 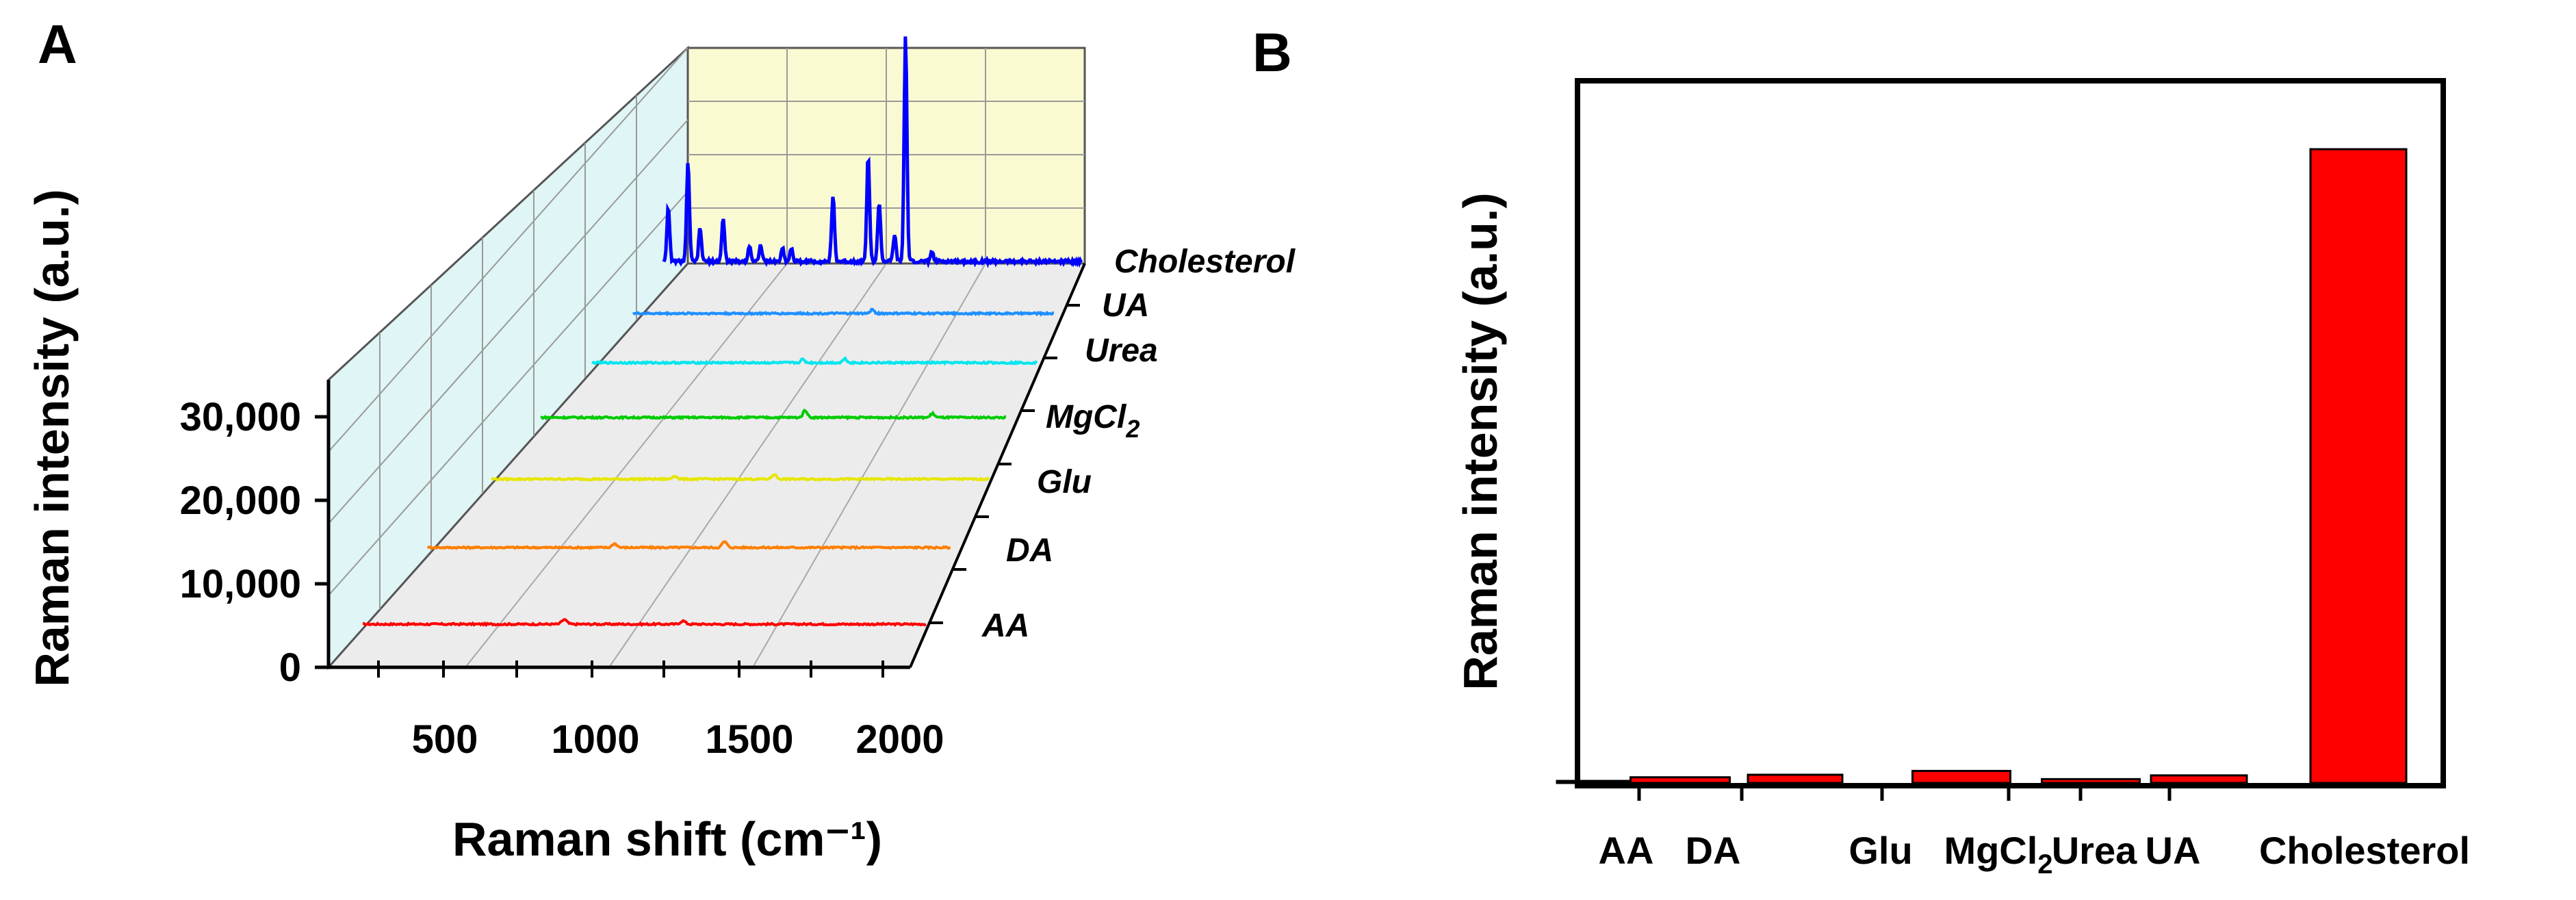 I want to click on spectrum-line-aa, so click(x=644, y=623).